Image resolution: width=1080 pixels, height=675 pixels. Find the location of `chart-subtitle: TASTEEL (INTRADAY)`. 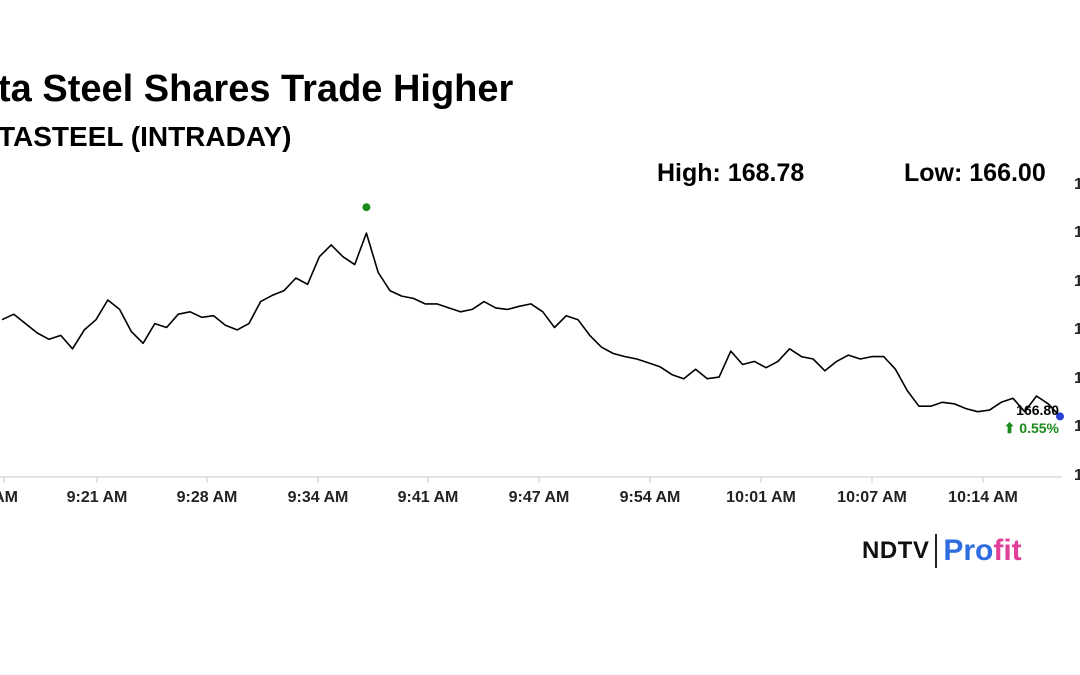

chart-subtitle: TASTEEL (INTRADAY) is located at coordinates (146, 136).